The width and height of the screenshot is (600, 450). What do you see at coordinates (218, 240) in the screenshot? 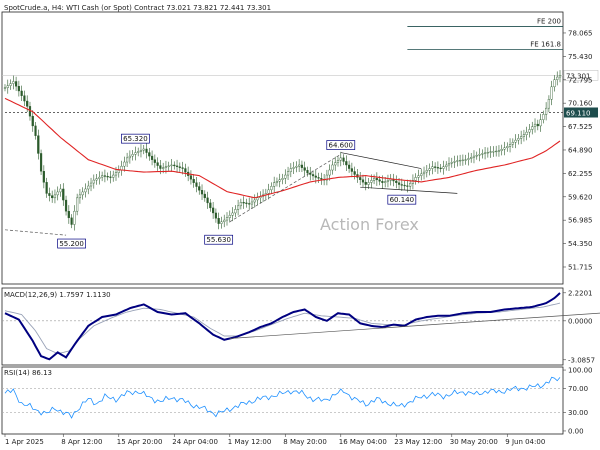
I see `point-label: 55.630` at bounding box center [218, 240].